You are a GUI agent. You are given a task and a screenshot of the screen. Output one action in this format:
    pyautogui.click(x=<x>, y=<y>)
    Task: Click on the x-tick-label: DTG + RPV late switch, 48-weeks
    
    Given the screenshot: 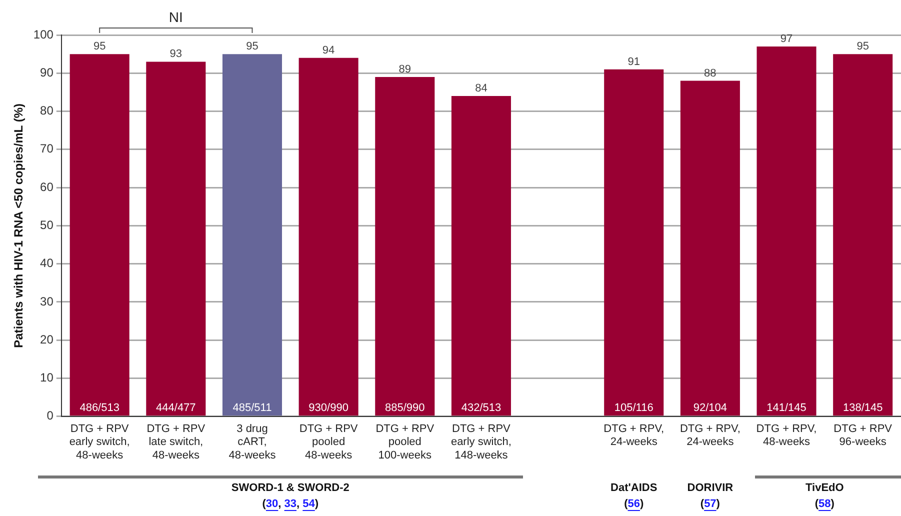 What is the action you would take?
    pyautogui.click(x=176, y=442)
    